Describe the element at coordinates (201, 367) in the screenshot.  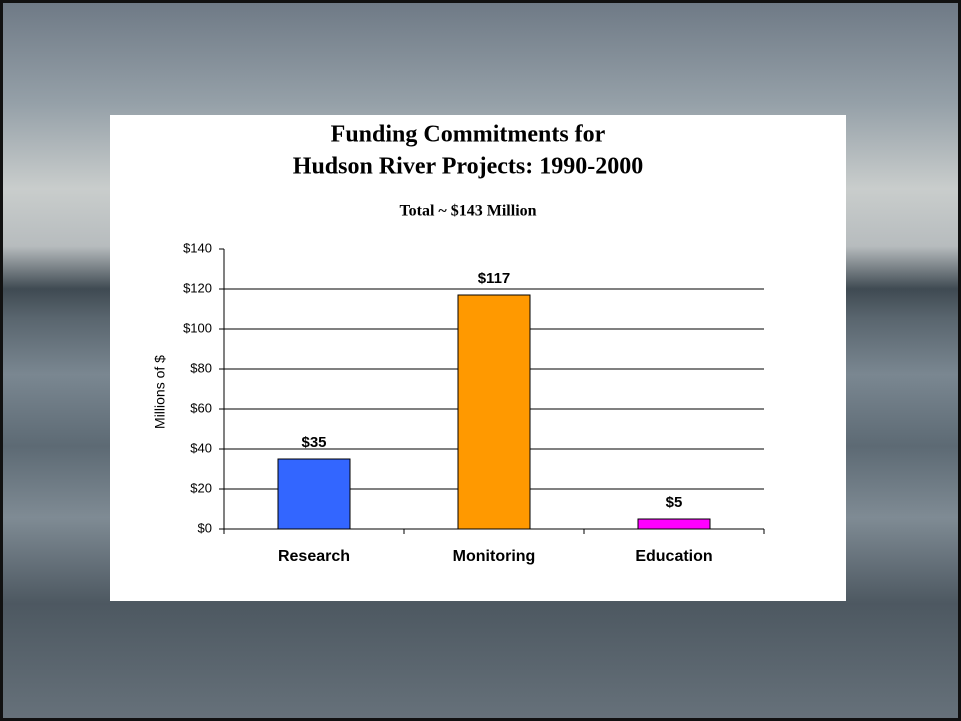
I see `y-tick-label: $80` at that location.